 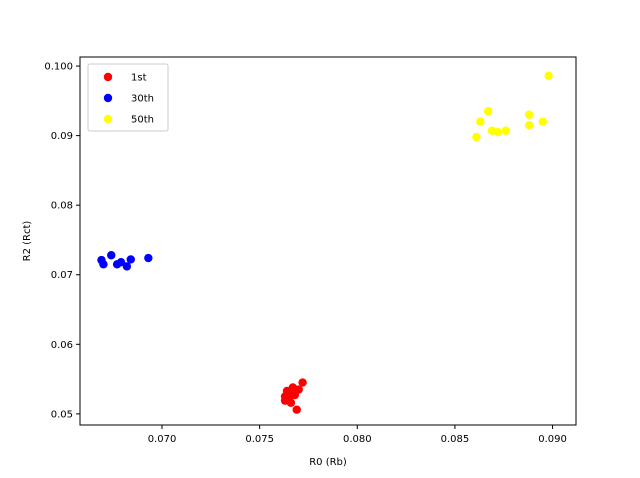 I want to click on y-tick-label: 0.09, so click(x=62, y=136).